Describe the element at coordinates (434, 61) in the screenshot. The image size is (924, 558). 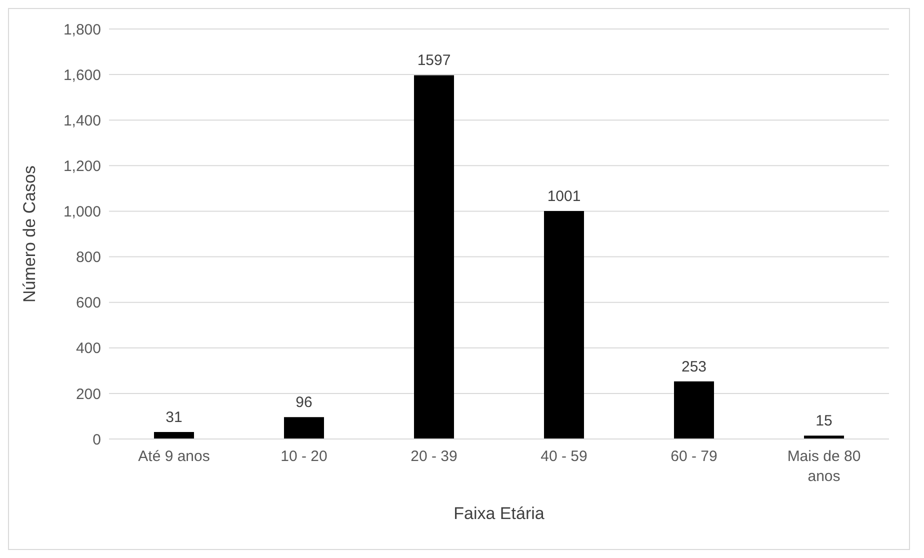
I see `data-label: 1597` at that location.